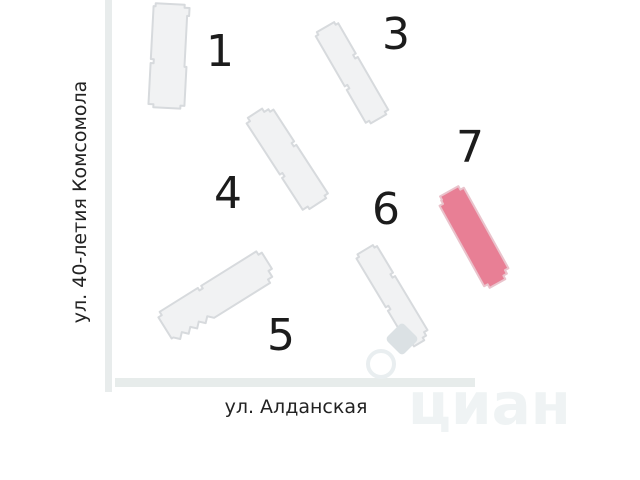  I want to click on building-label-4: 4, so click(228, 193).